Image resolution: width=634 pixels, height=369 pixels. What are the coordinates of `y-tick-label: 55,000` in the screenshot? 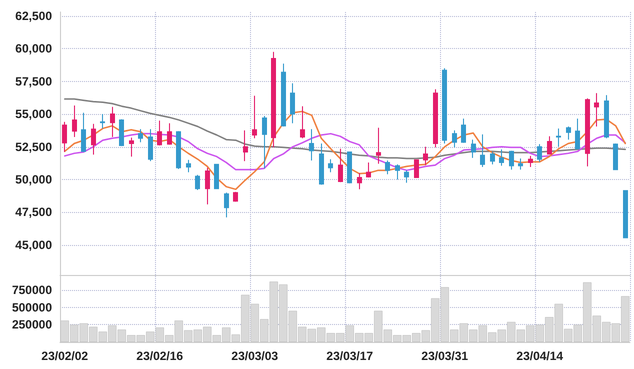 It's located at (33, 114).